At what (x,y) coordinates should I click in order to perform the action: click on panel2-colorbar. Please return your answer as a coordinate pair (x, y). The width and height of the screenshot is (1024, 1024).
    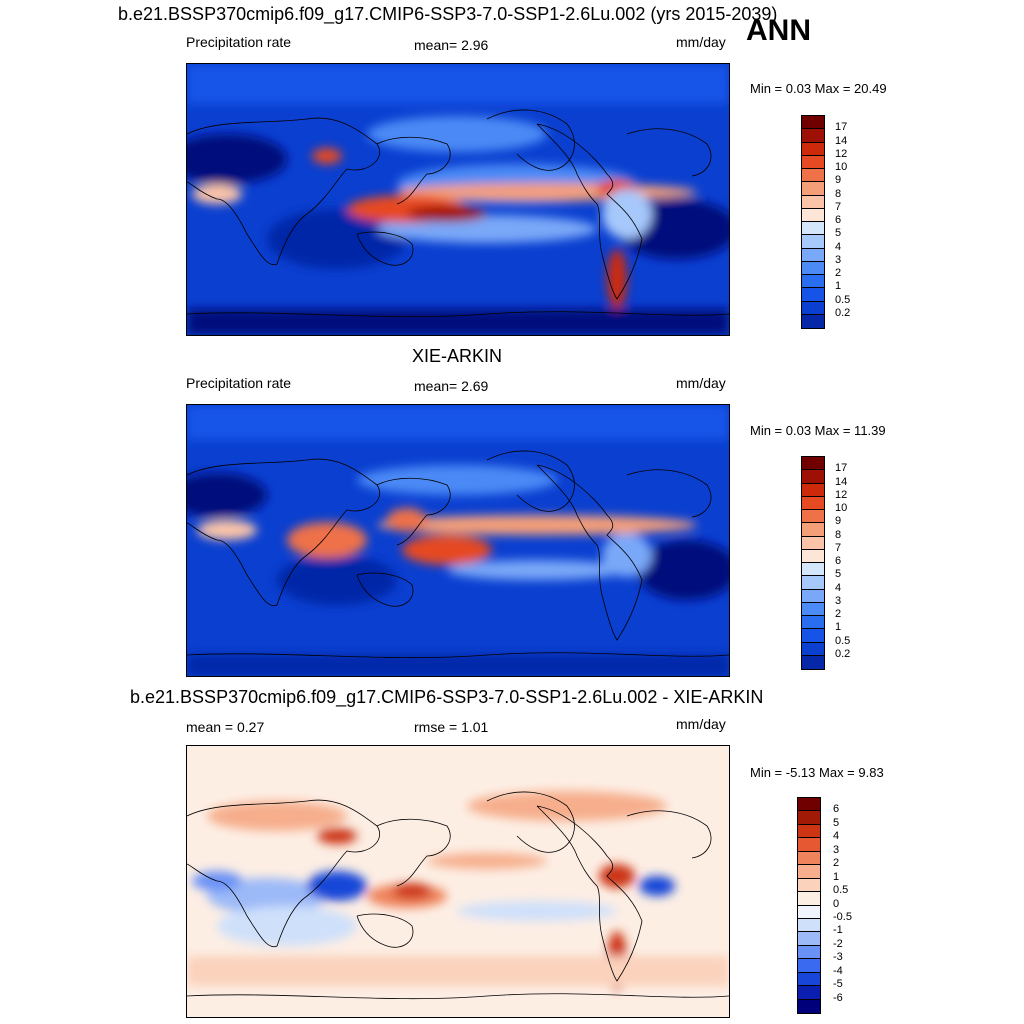
    Looking at the image, I should click on (813, 563).